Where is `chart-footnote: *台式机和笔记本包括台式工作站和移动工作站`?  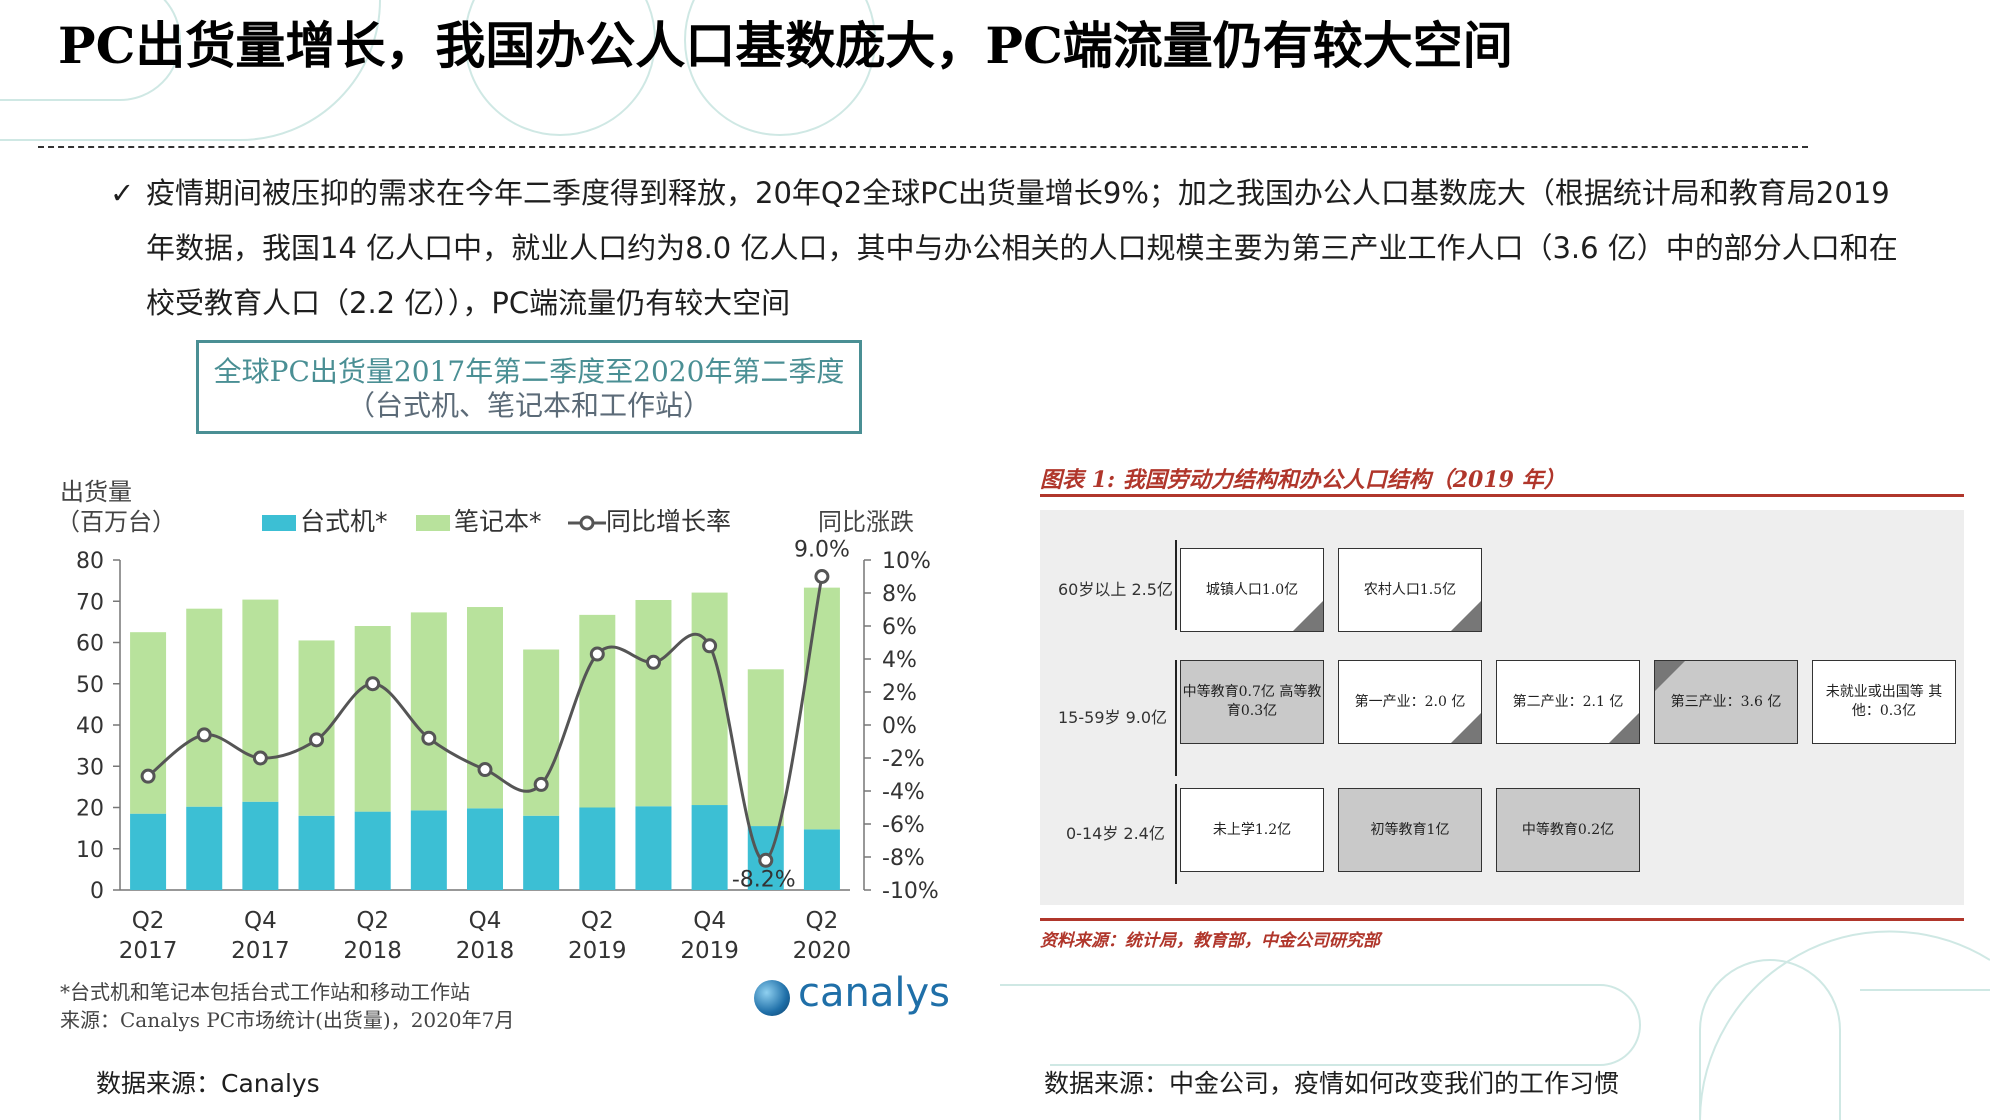 chart-footnote: *台式机和笔记本包括台式工作站和移动工作站 is located at coordinates (265, 992).